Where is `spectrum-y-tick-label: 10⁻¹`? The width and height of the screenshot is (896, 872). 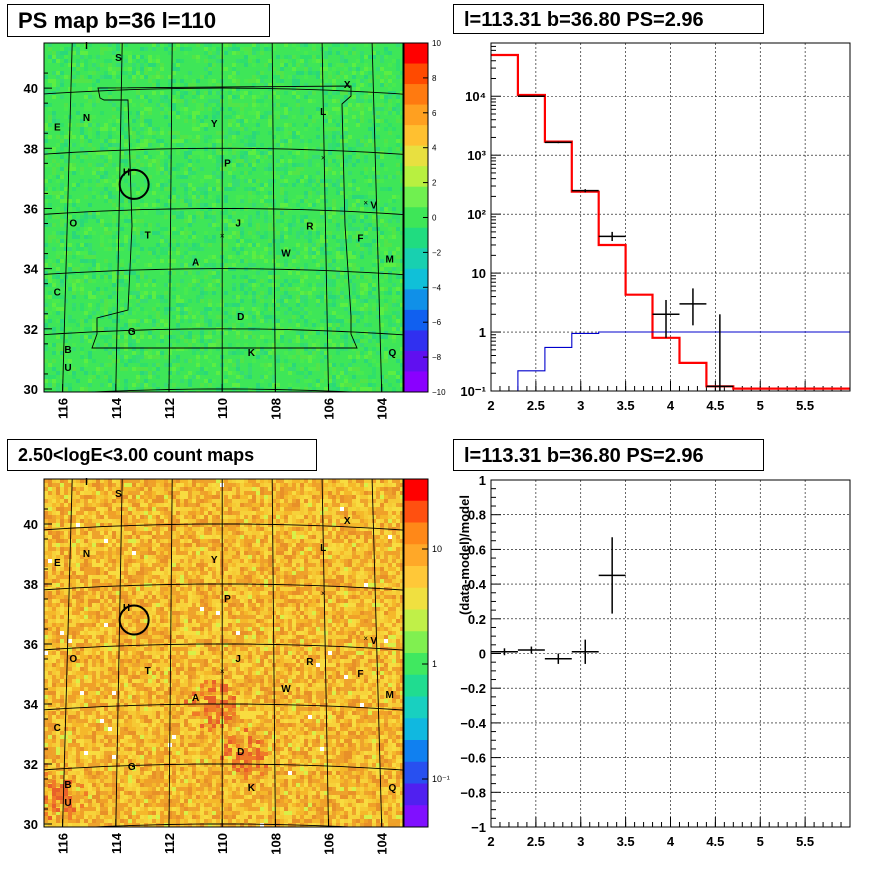 spectrum-y-tick-label: 10⁻¹ is located at coordinates (473, 391).